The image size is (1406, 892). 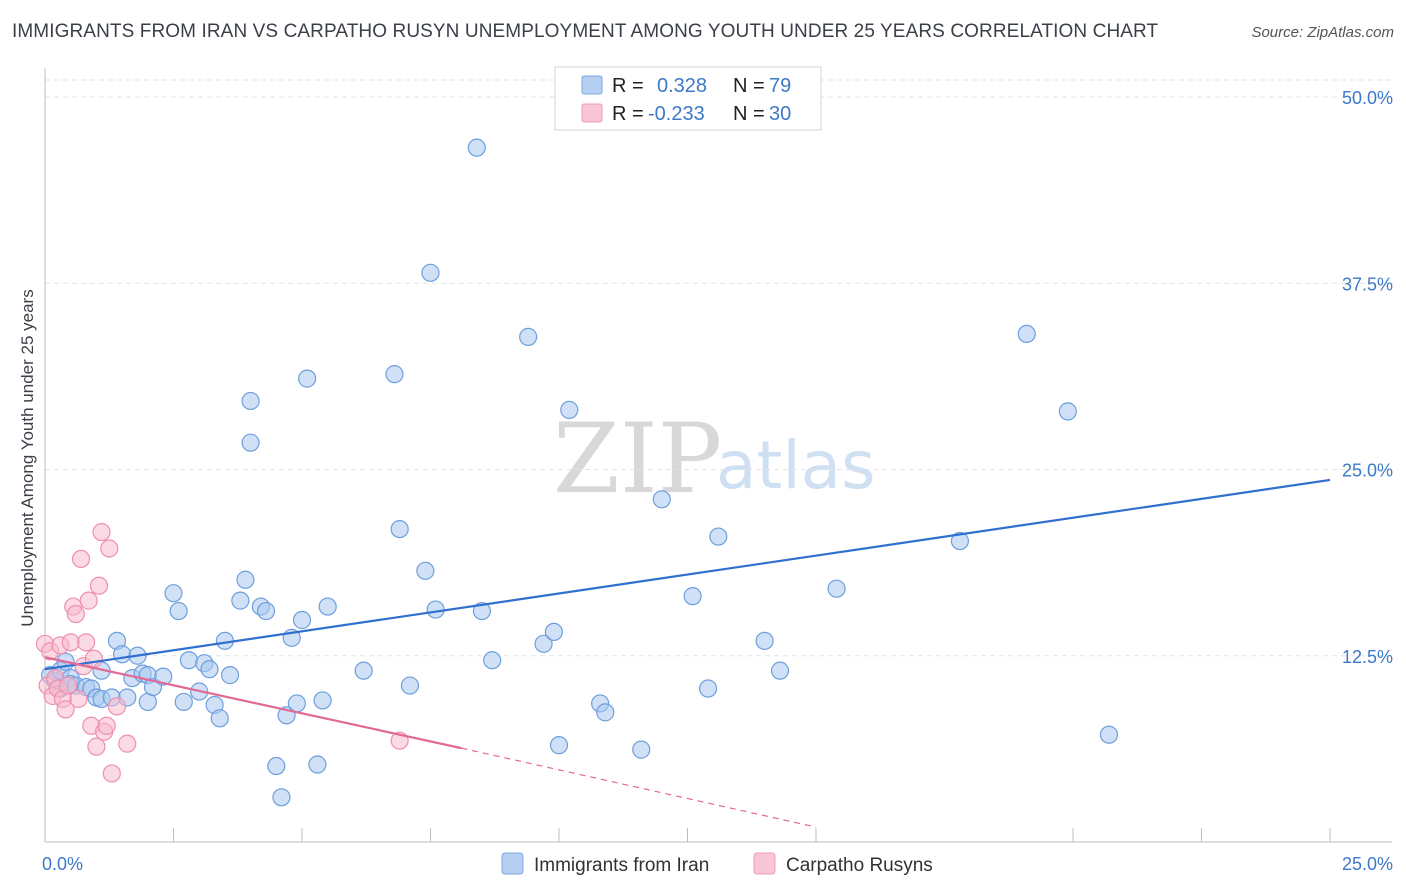 What do you see at coordinates (796, 465) in the screenshot?
I see `watermark-atlas: atlas` at bounding box center [796, 465].